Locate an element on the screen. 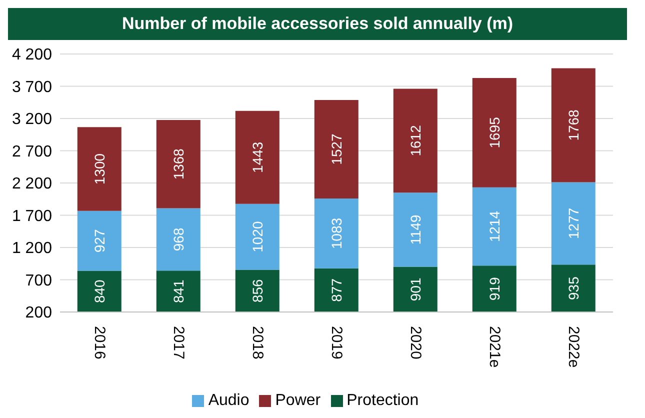  y-tick-label: 3 200 is located at coordinates (32, 119).